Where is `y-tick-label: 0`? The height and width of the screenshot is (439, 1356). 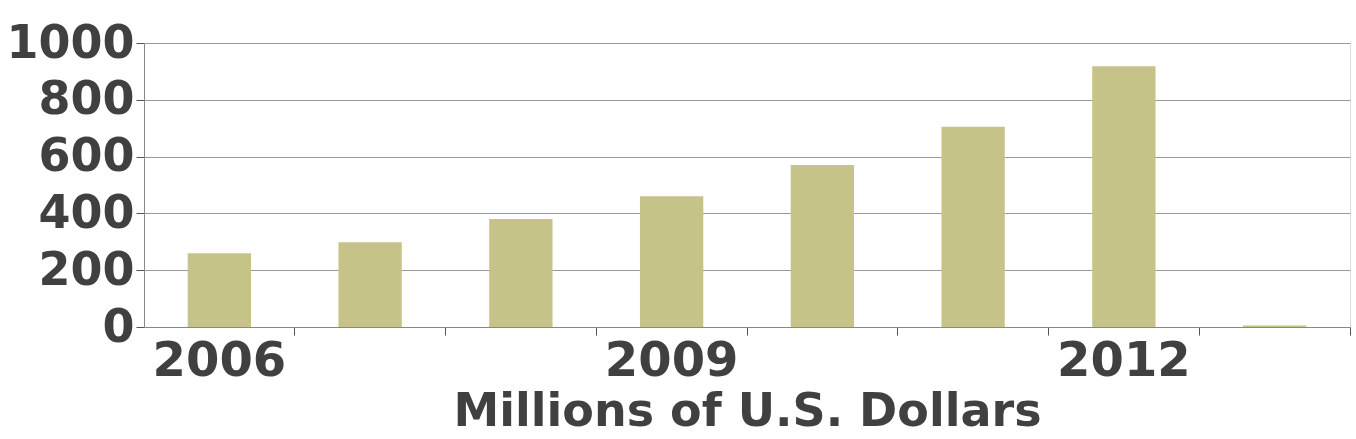
y-tick-label: 0 is located at coordinates (118, 325).